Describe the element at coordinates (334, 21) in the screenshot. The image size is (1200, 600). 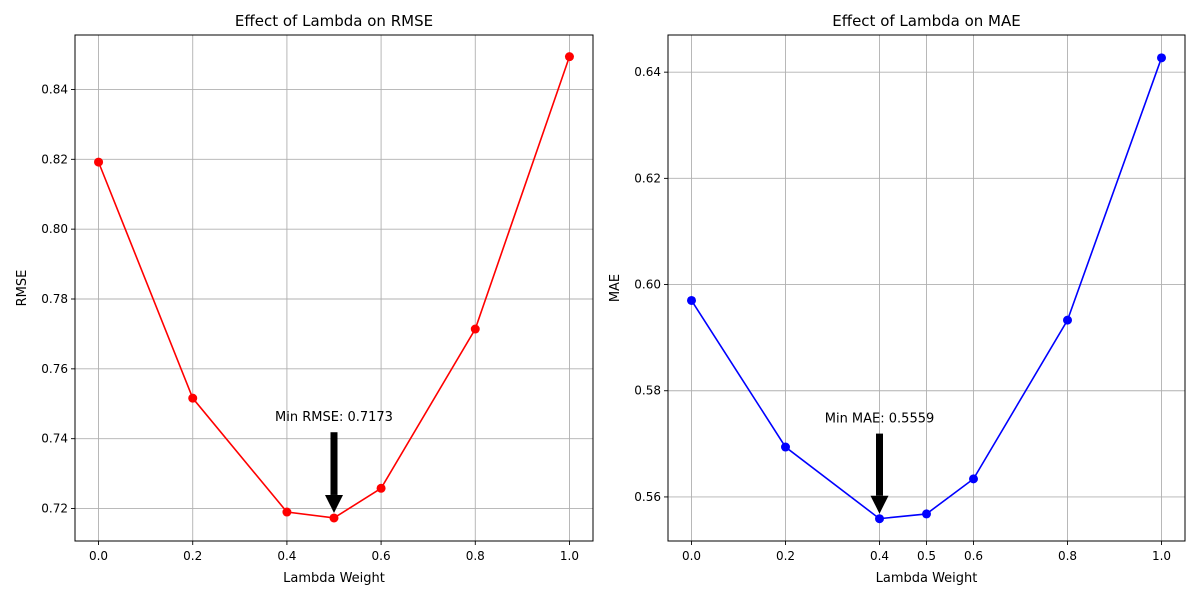
I see `rmse-chart-title: Effect of Lambda on RMSE` at that location.